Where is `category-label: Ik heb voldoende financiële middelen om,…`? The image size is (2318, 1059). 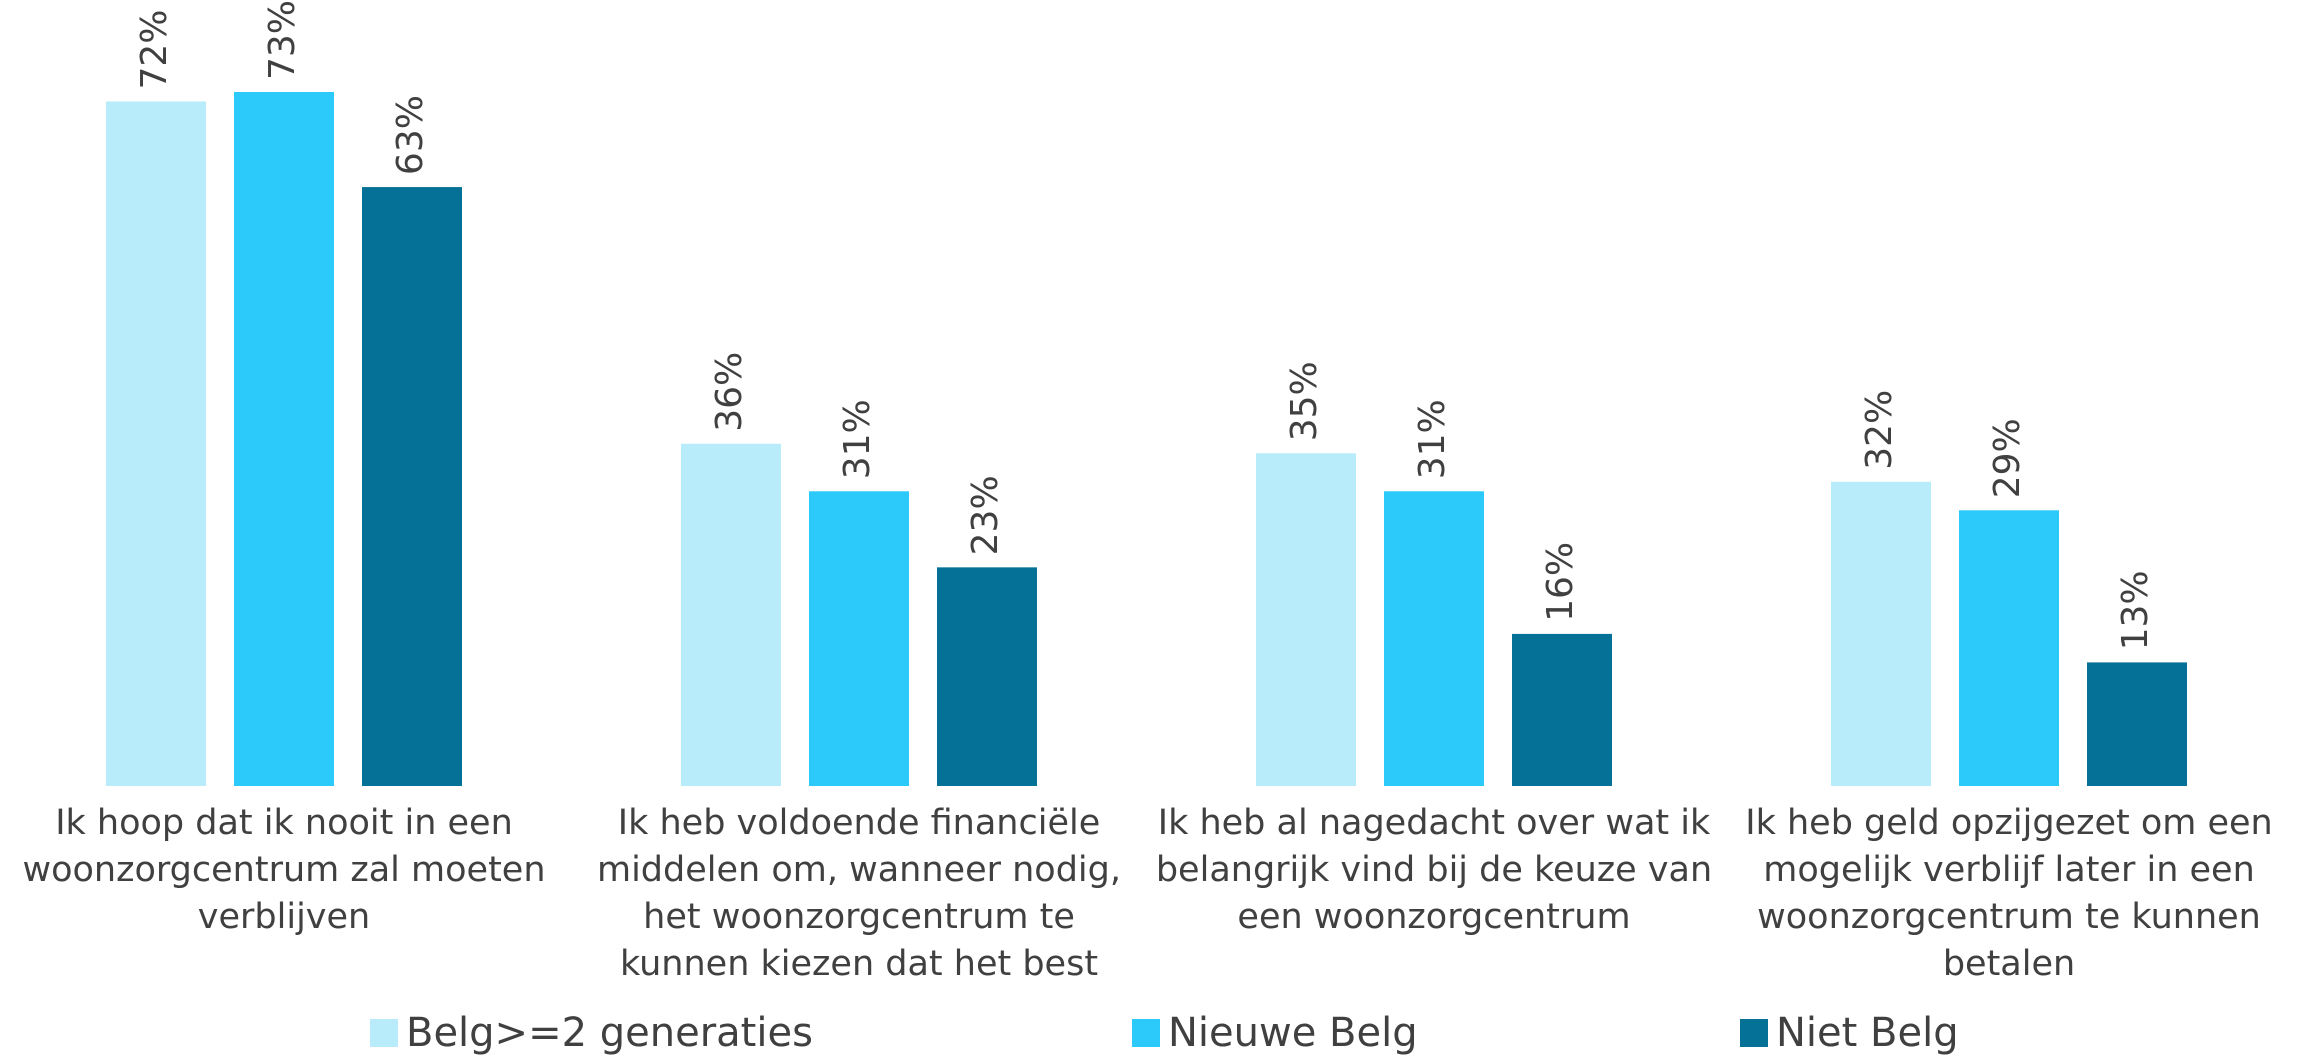
category-label: Ik heb voldoende financiële middelen om,… is located at coordinates (858, 893).